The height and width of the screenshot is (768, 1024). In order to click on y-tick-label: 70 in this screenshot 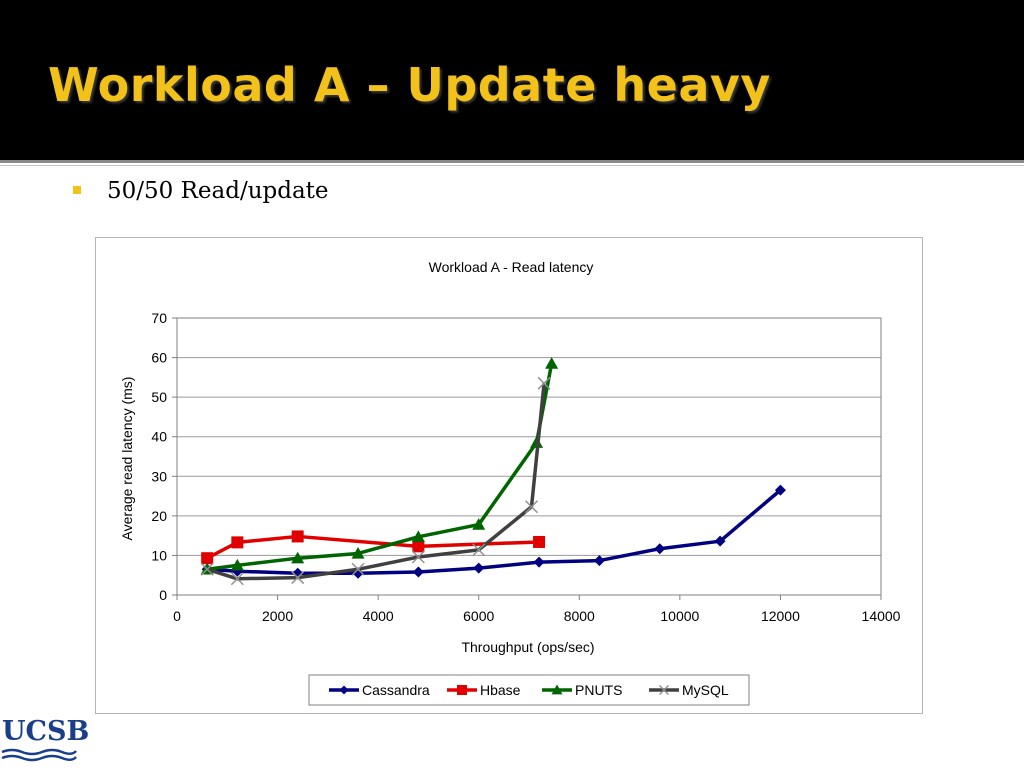, I will do `click(159, 318)`.